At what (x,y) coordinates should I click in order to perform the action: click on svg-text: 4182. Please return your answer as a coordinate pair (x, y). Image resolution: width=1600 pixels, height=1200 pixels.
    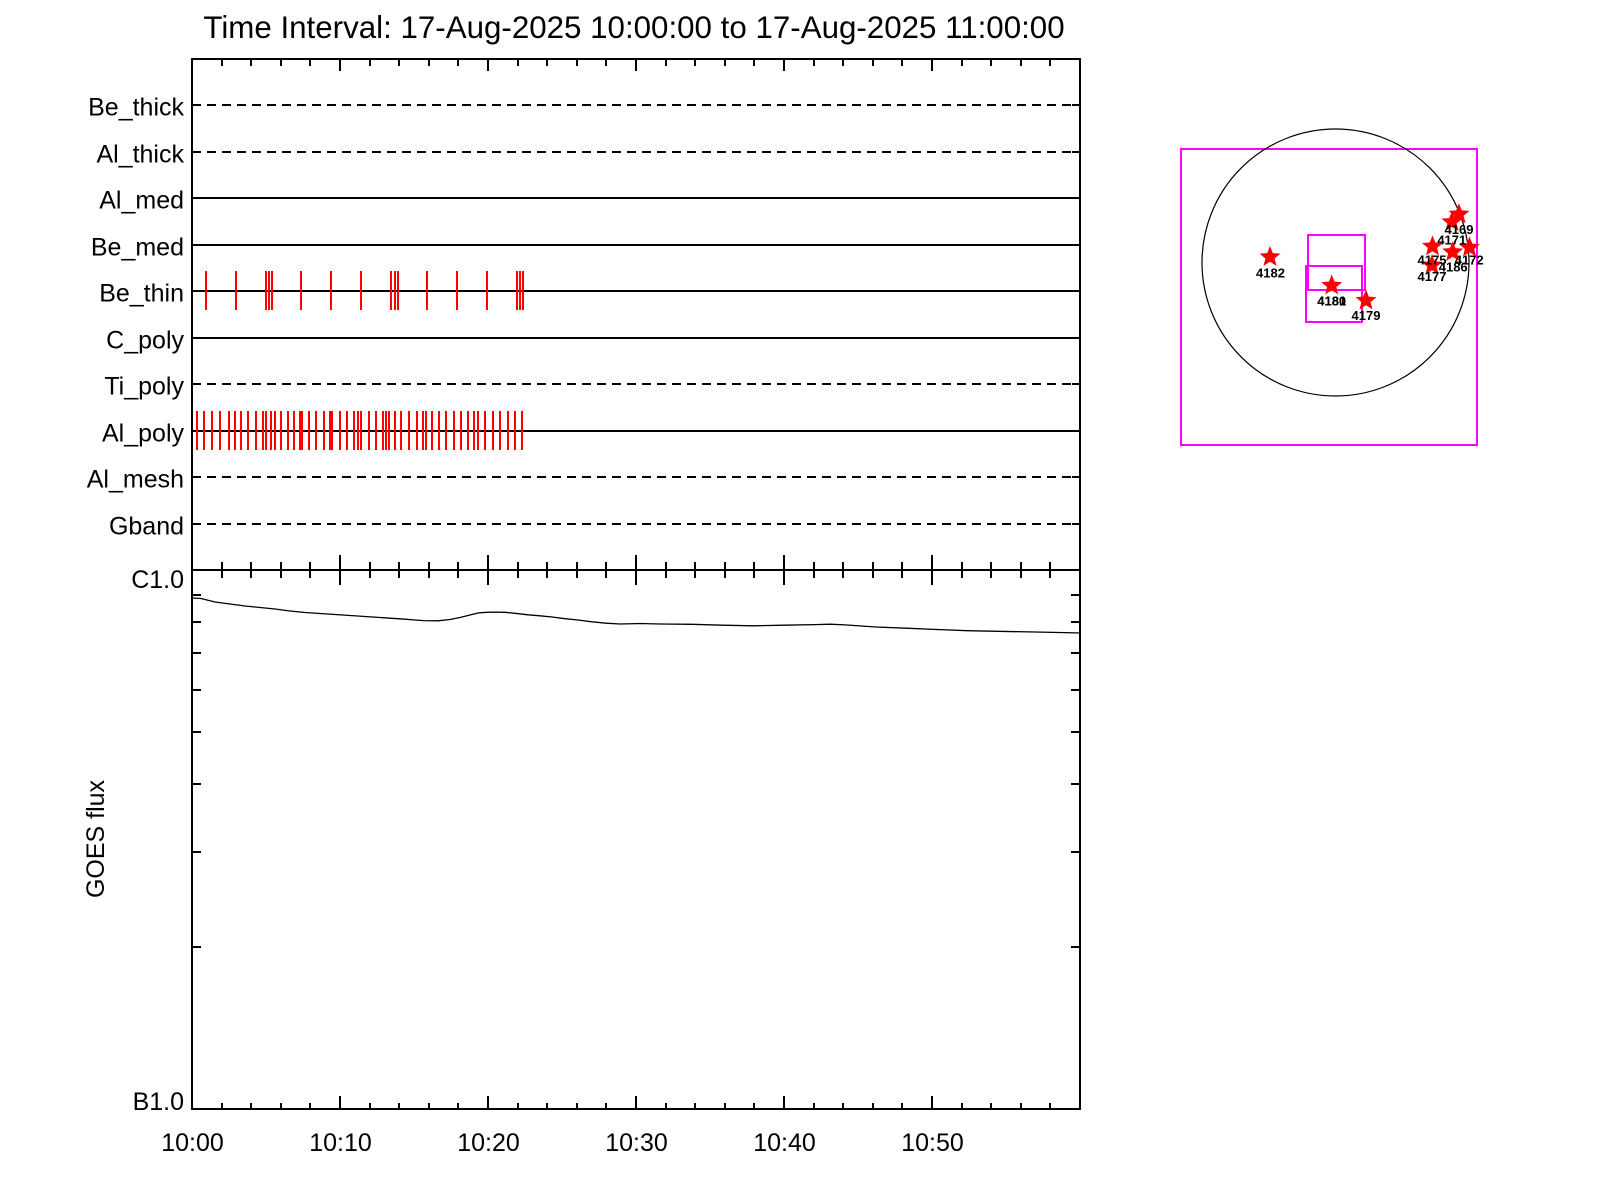
    Looking at the image, I should click on (1270, 273).